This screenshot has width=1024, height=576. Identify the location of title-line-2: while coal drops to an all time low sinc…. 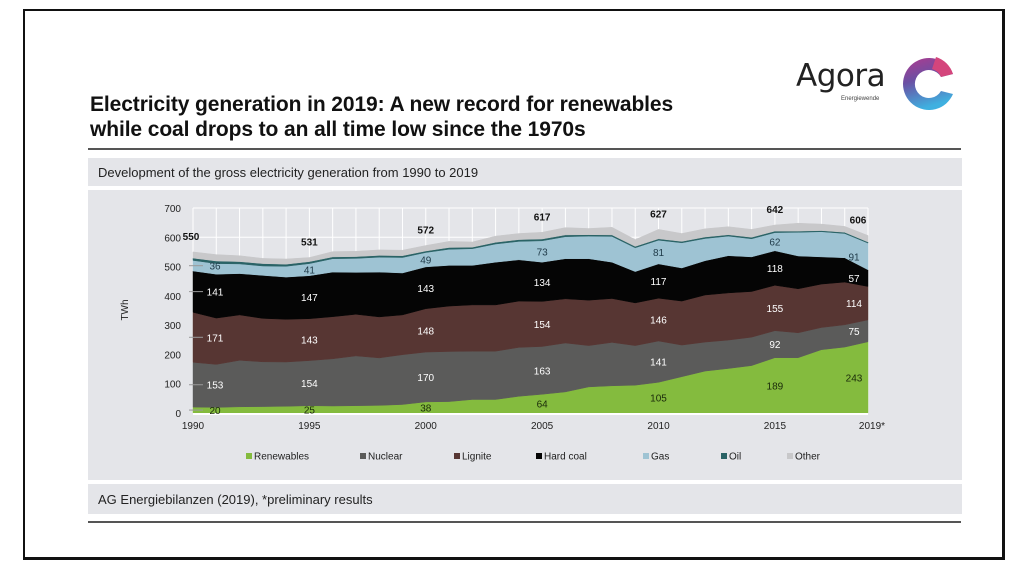
(338, 129).